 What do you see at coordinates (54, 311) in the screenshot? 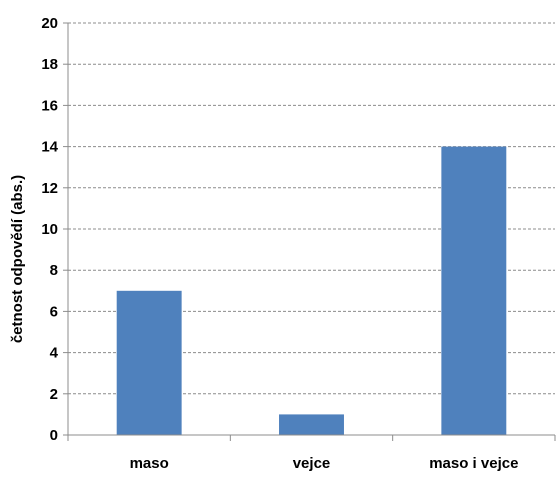
I see `y-tick-label: 6` at bounding box center [54, 311].